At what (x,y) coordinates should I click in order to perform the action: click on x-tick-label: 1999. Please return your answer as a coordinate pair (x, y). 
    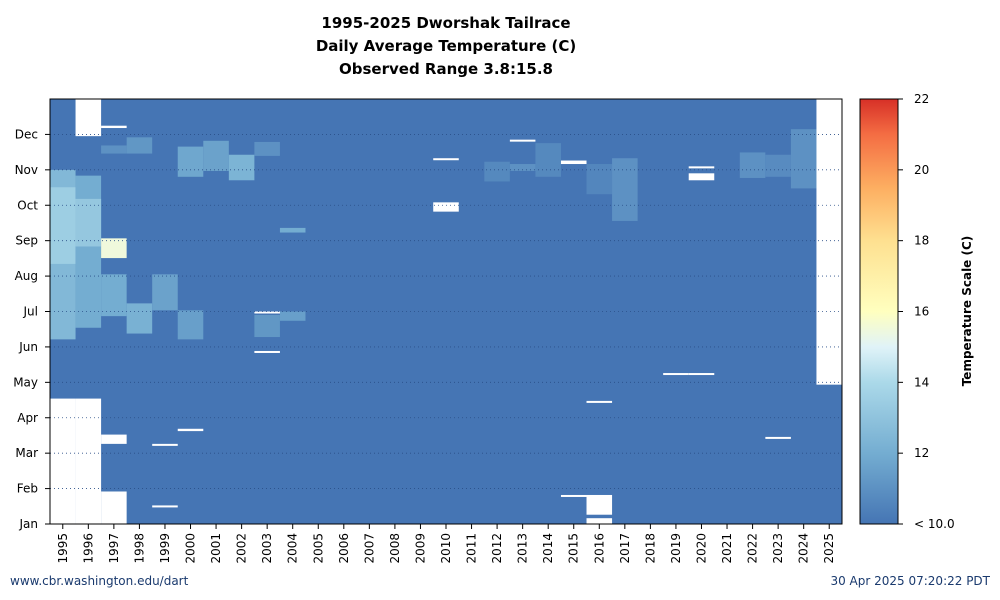
    Looking at the image, I should click on (165, 548).